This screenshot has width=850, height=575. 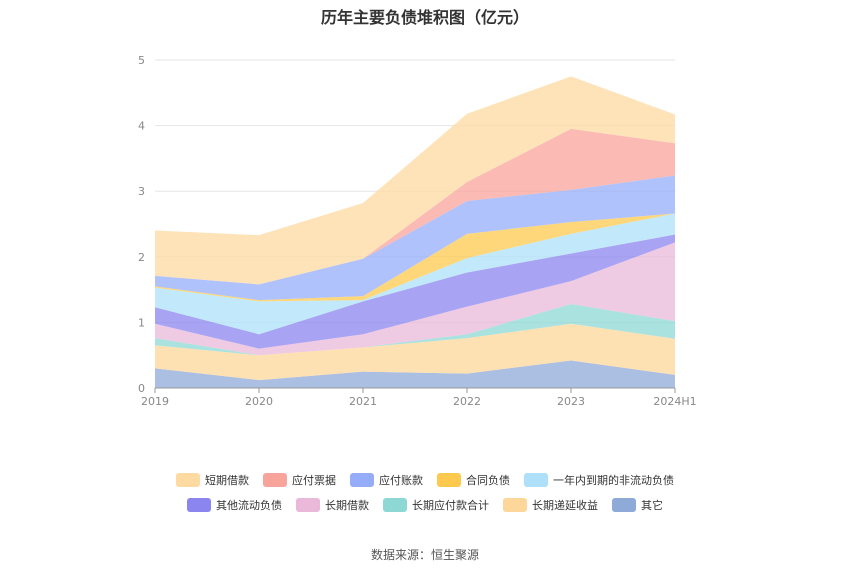 I want to click on legend-item: 其它, so click(x=637, y=505).